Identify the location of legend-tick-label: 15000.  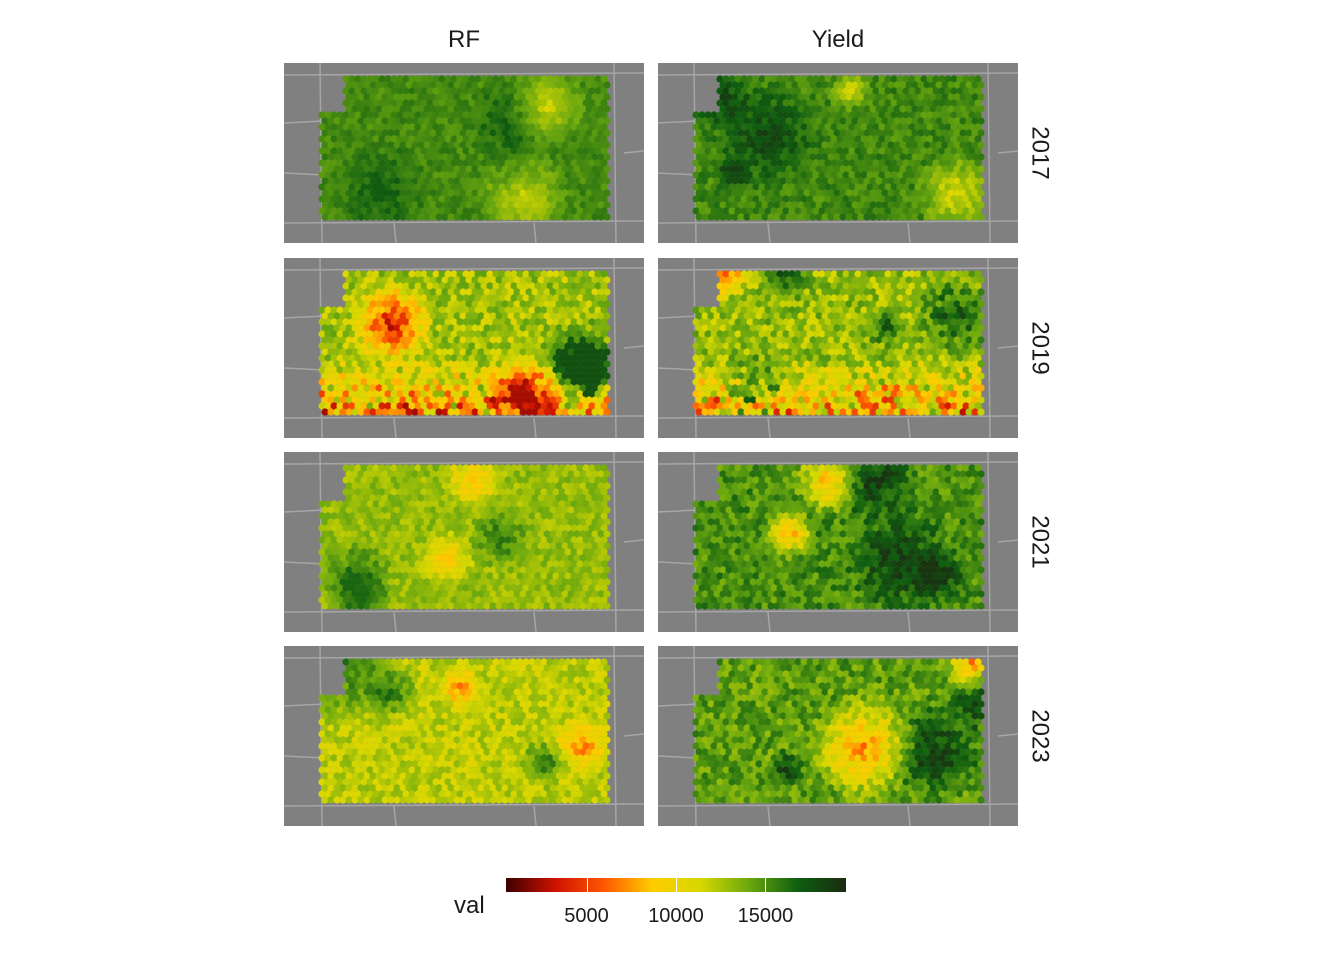
(765, 916).